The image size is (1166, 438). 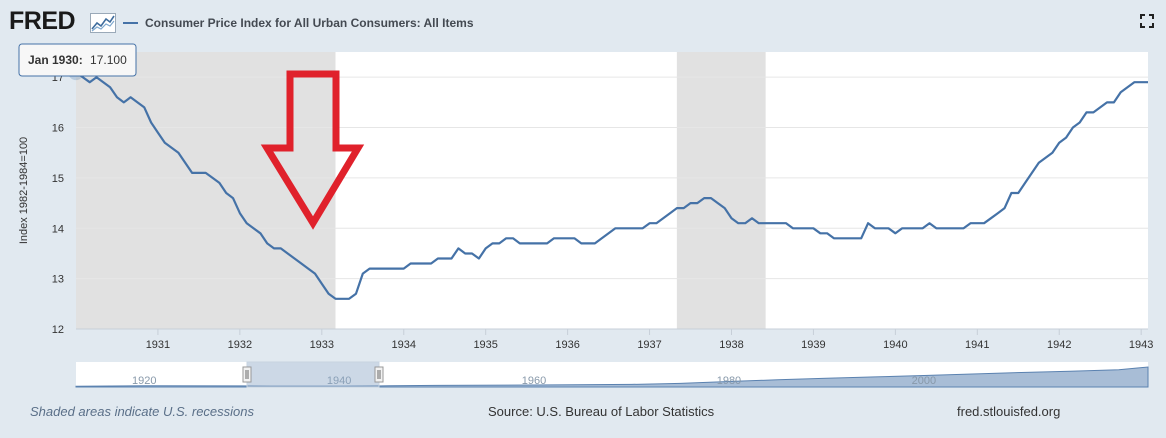 I want to click on x-tick-label: 1937, so click(x=649, y=345).